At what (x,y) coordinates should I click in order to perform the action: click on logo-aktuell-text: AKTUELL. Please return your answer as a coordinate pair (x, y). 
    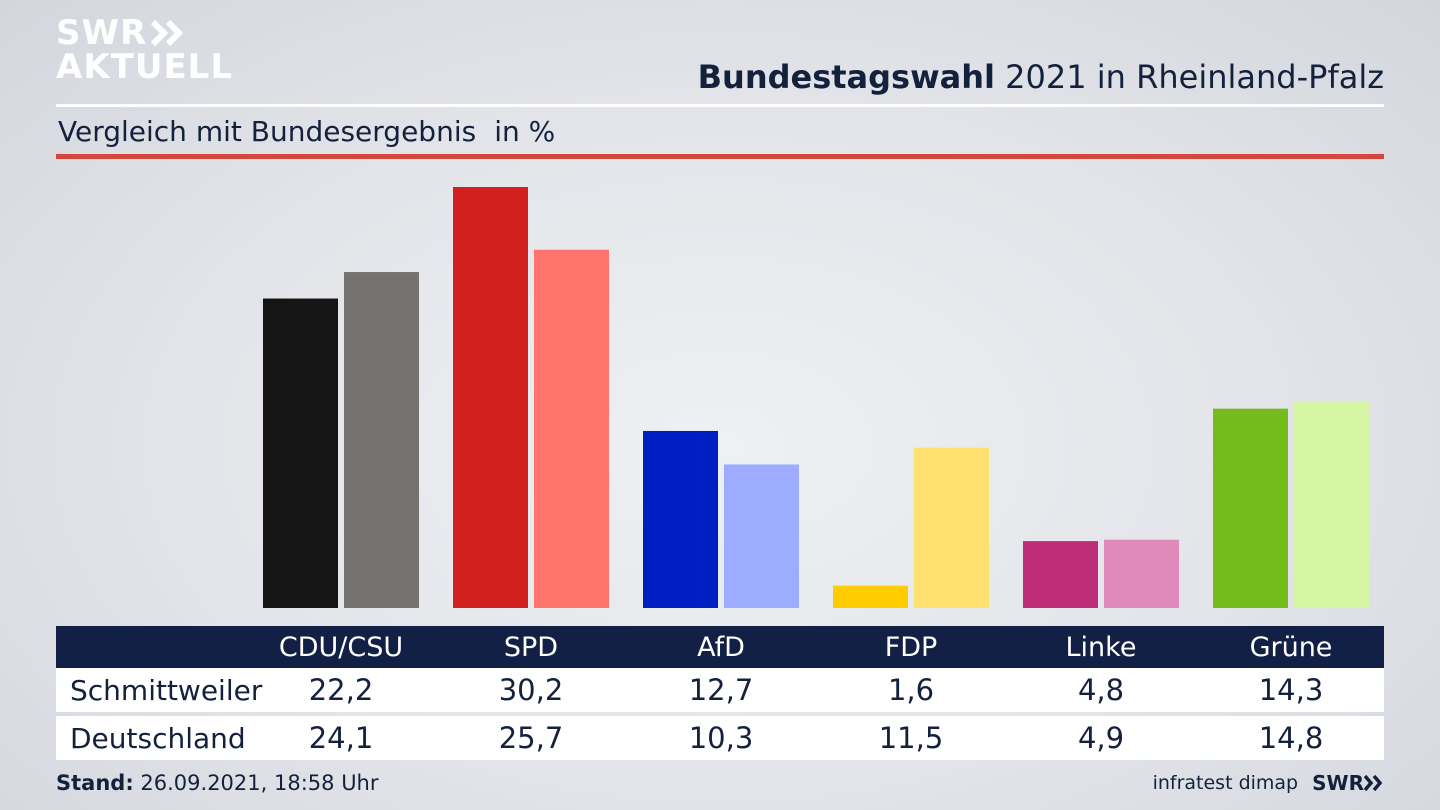
    Looking at the image, I should click on (145, 67).